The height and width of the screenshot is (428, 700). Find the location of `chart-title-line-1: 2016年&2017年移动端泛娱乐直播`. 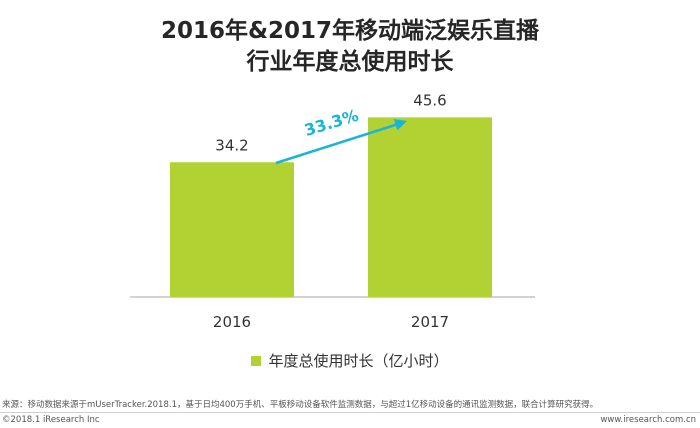

chart-title-line-1: 2016年&2017年移动端泛娱乐直播 is located at coordinates (350, 31).